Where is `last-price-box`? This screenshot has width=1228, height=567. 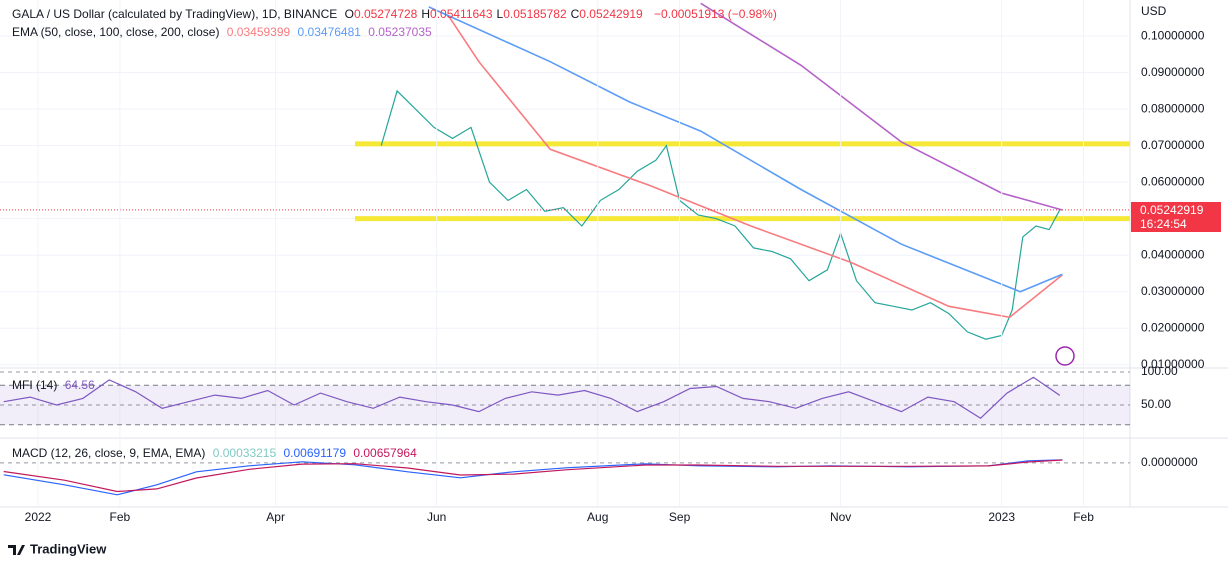
last-price-box is located at coordinates (1176, 217).